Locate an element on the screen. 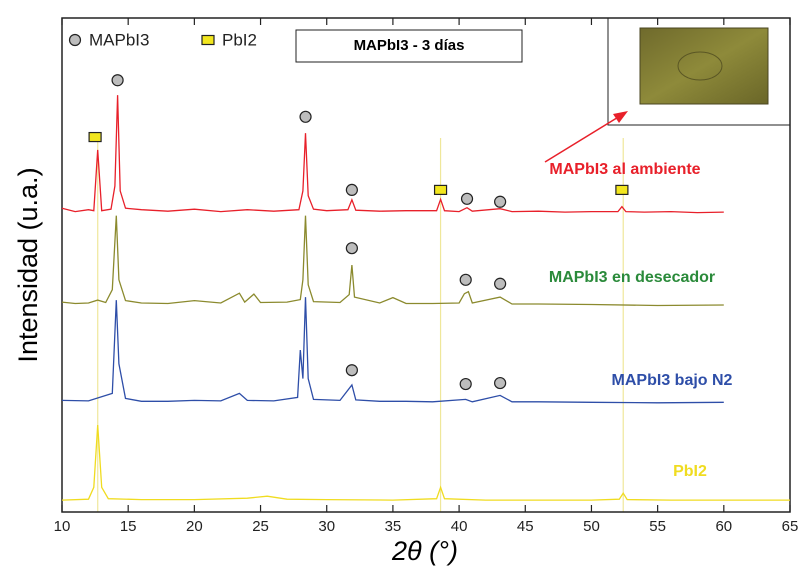 The image size is (802, 571). x-tick-label: 50 is located at coordinates (591, 526).